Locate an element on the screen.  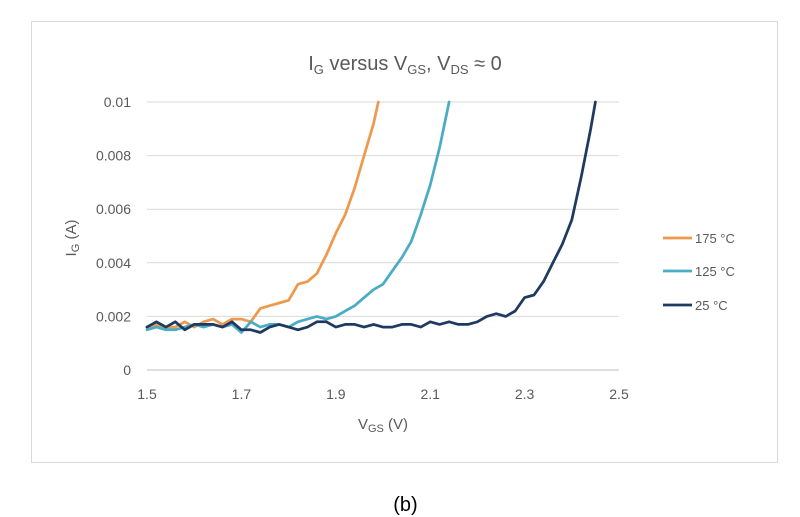
legend-item: 125 °C is located at coordinates (699, 271).